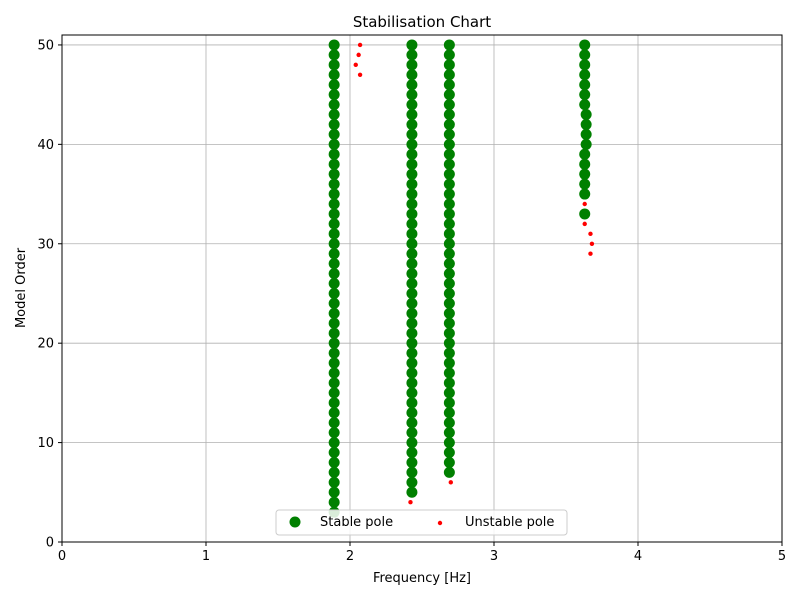 The width and height of the screenshot is (800, 600). What do you see at coordinates (49, 294) in the screenshot?
I see `y-axis-ticks: 0 10 20 30 40 50` at bounding box center [49, 294].